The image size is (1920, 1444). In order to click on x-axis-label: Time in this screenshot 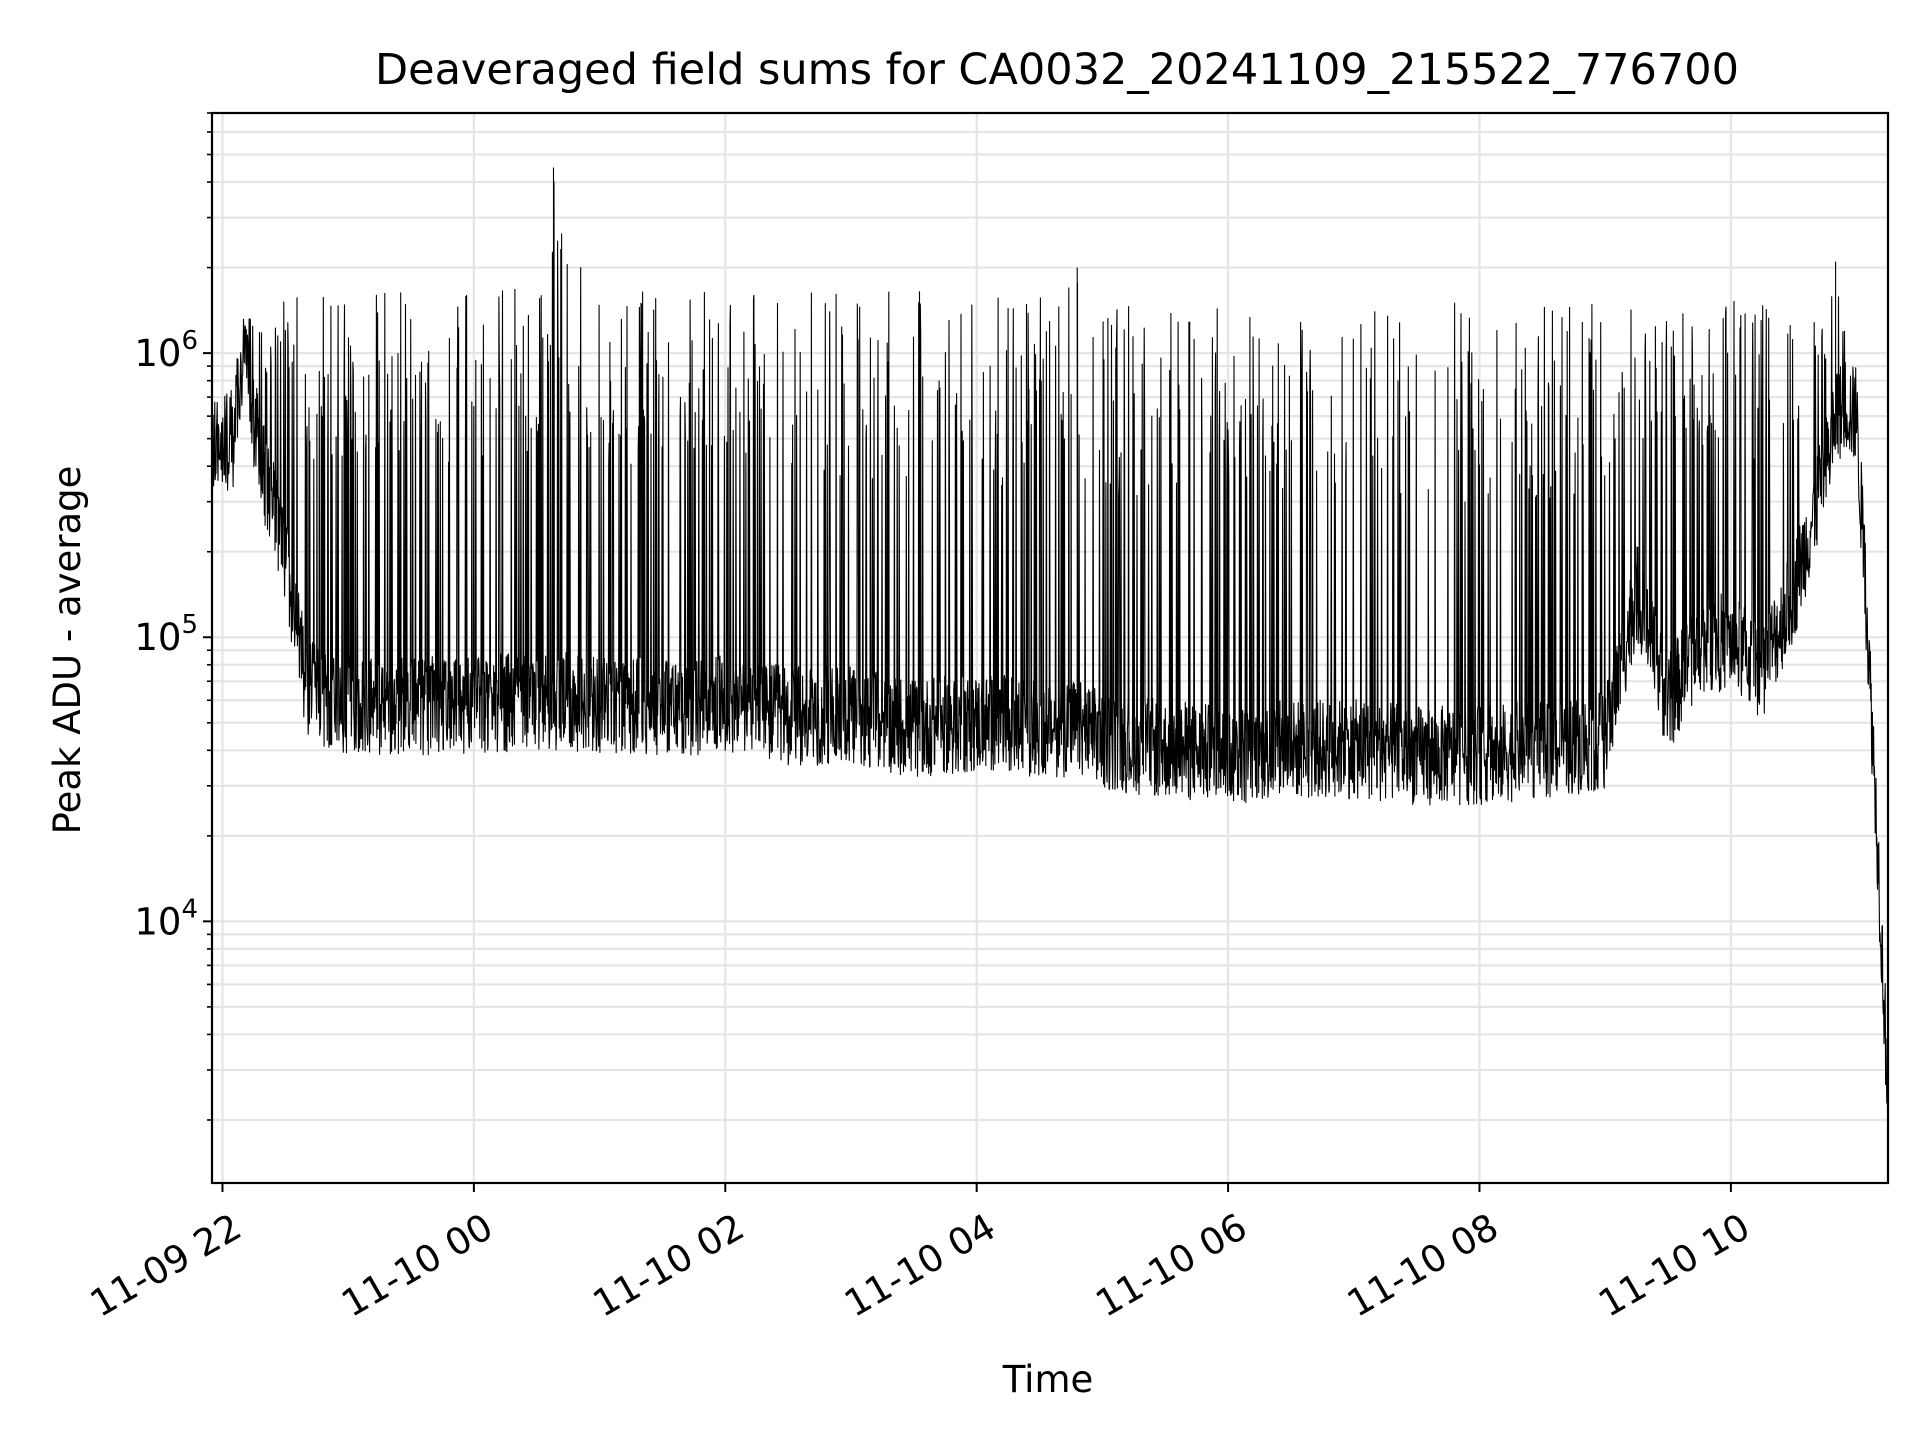, I will do `click(1048, 1379)`.